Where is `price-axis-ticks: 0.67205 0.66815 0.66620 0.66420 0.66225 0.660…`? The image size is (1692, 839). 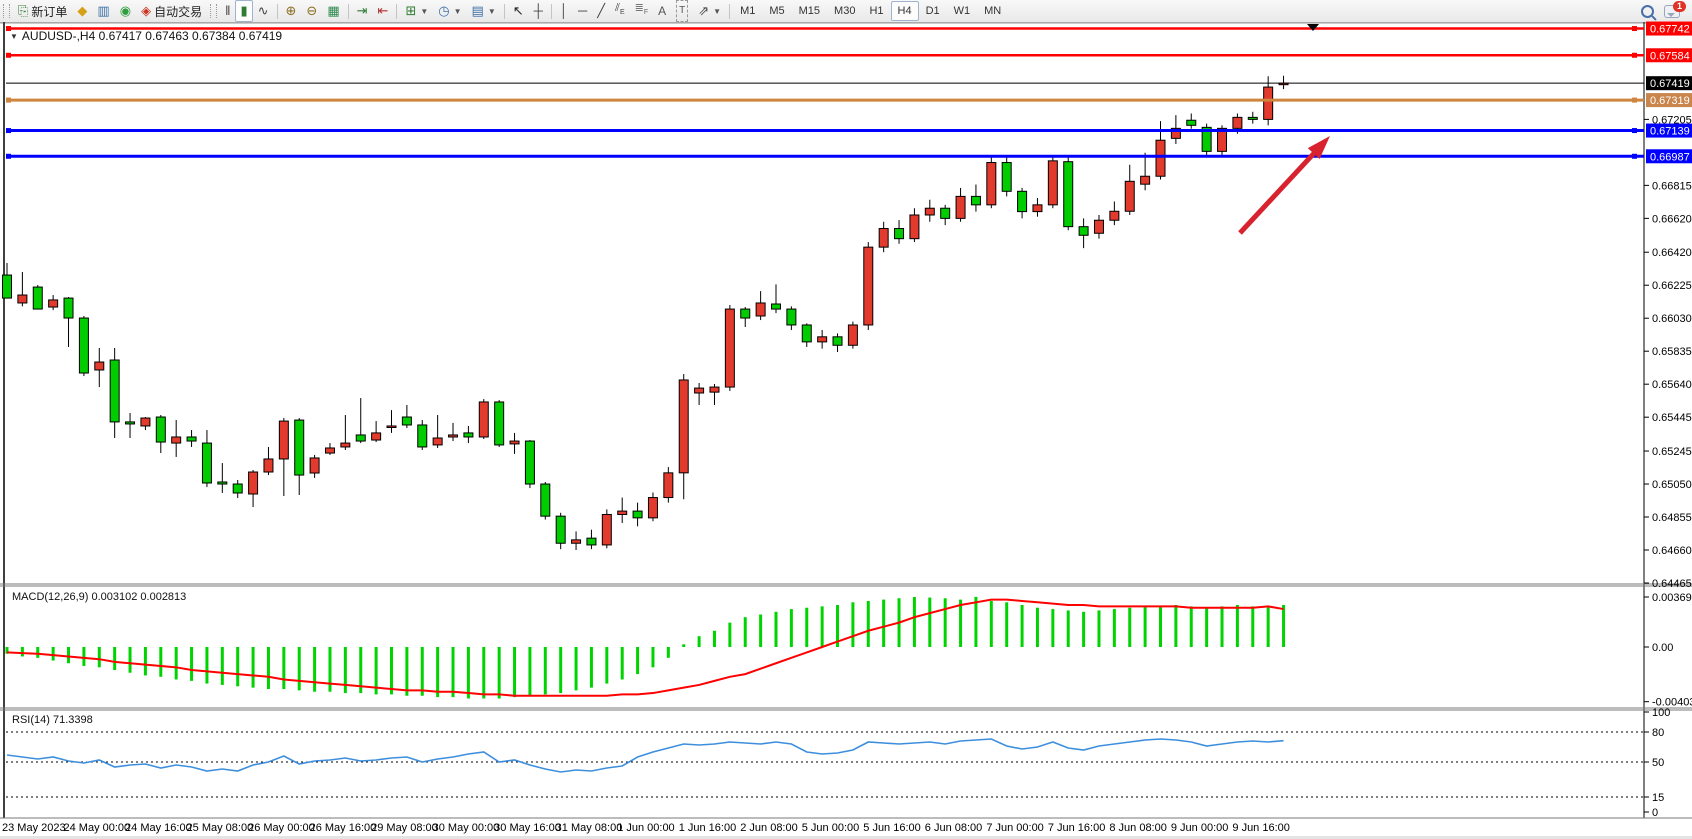
price-axis-ticks: 0.67205 0.66815 0.66620 0.66420 0.66225 0.660… is located at coordinates (1668, 352).